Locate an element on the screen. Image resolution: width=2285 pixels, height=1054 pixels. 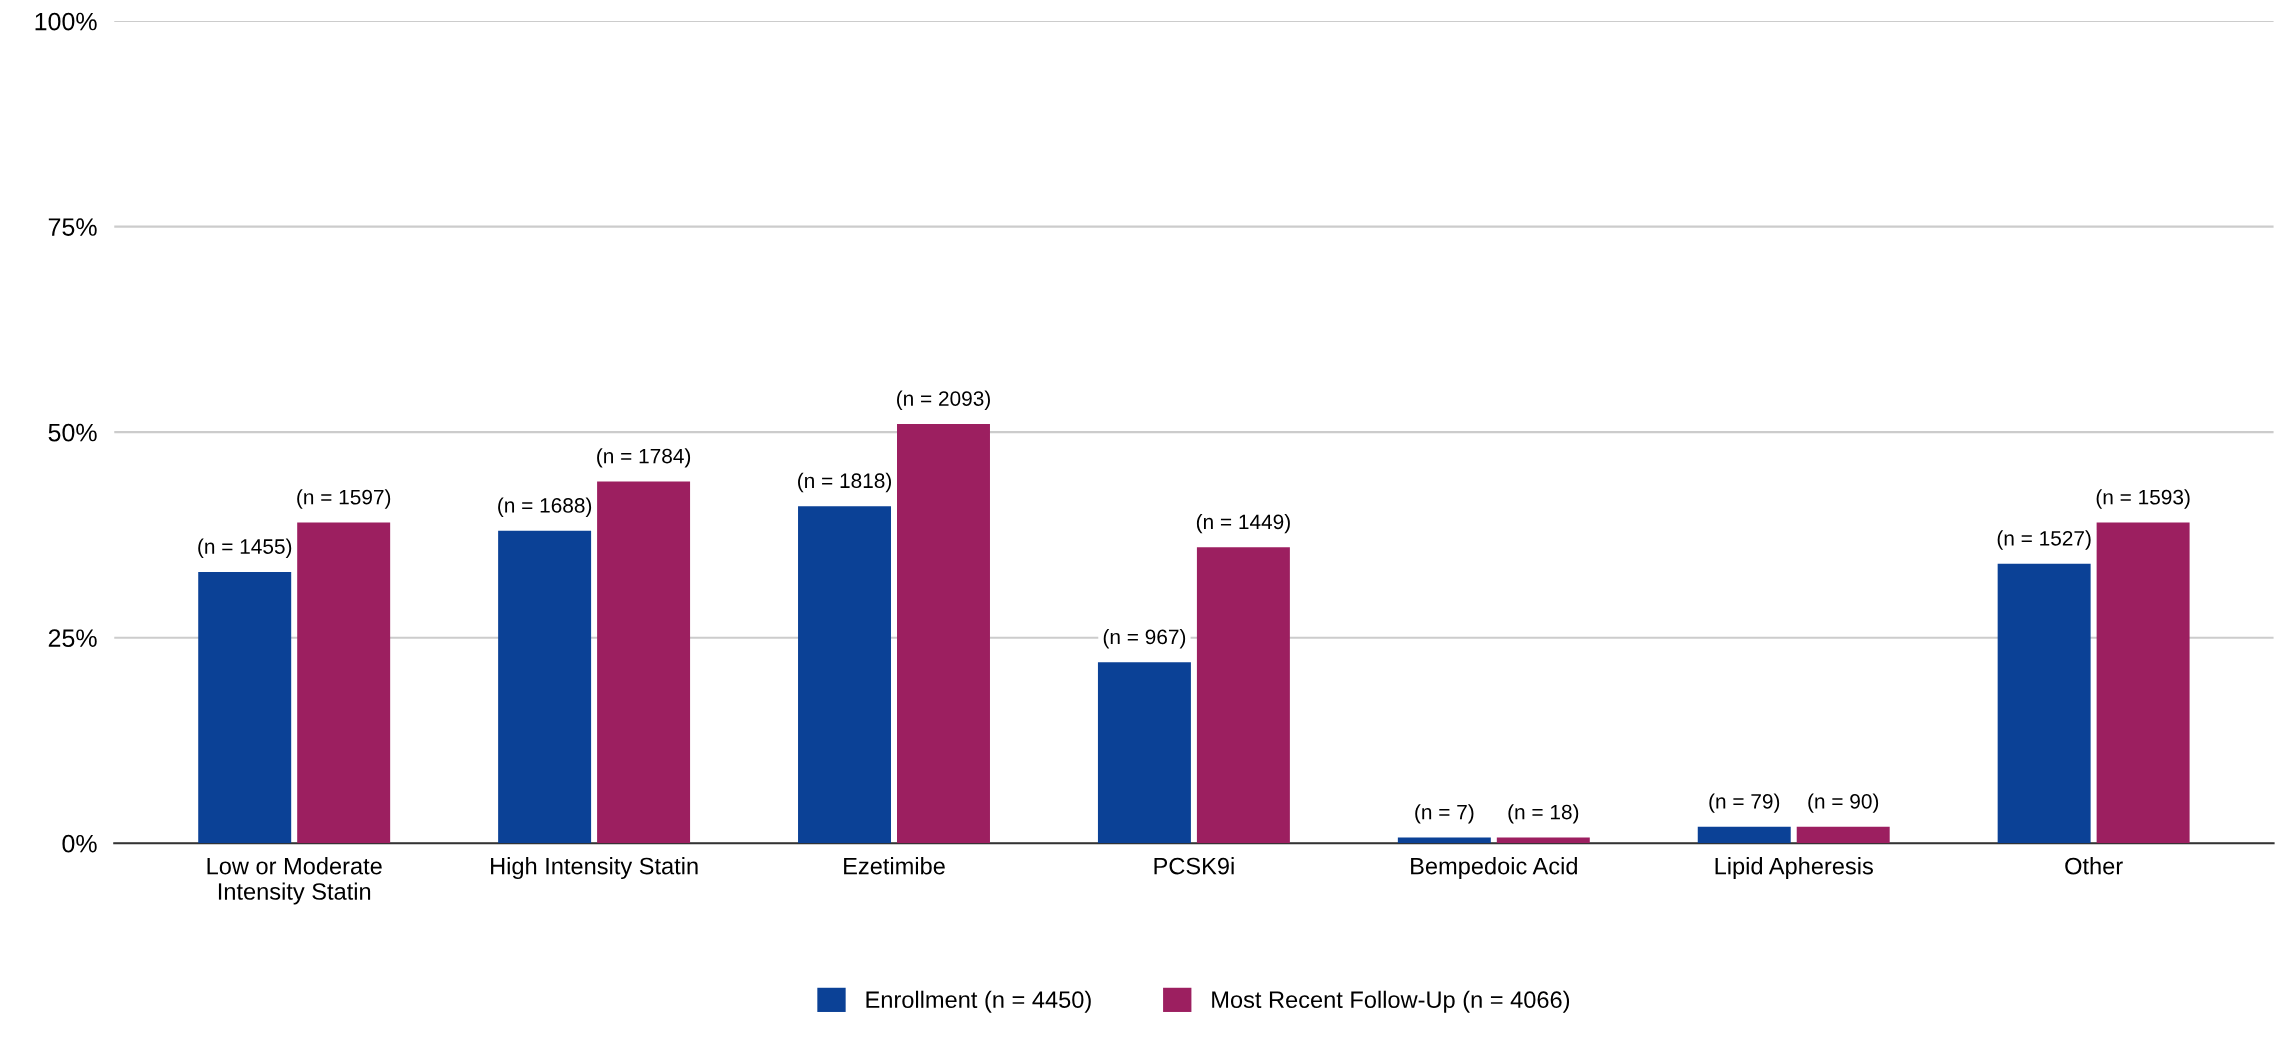
annotation: (n = 1818) is located at coordinates (845, 482).